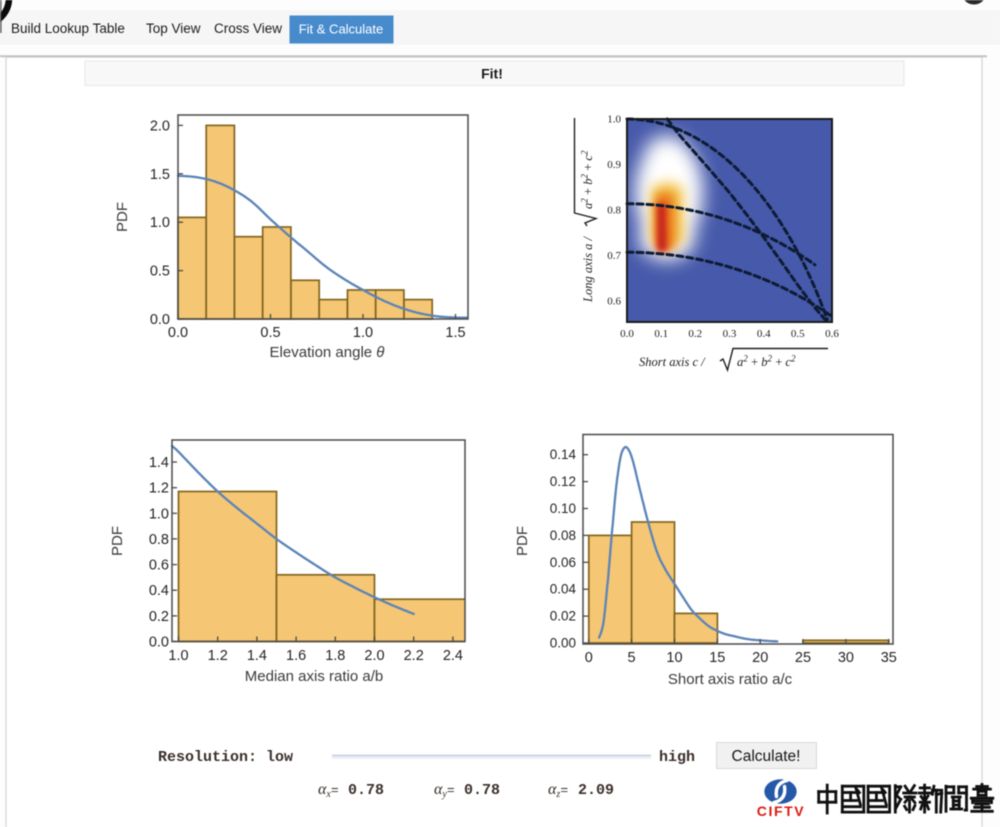 This screenshot has width=1000, height=827. Describe the element at coordinates (672, 362) in the screenshot. I see `svg-text: Short axis c /` at that location.